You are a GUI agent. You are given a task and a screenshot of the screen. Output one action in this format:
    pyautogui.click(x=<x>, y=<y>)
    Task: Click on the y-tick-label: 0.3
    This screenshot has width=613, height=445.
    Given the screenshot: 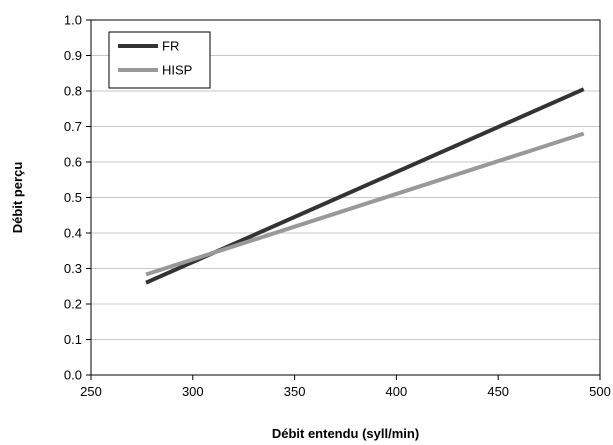 What is the action you would take?
    pyautogui.click(x=73, y=268)
    